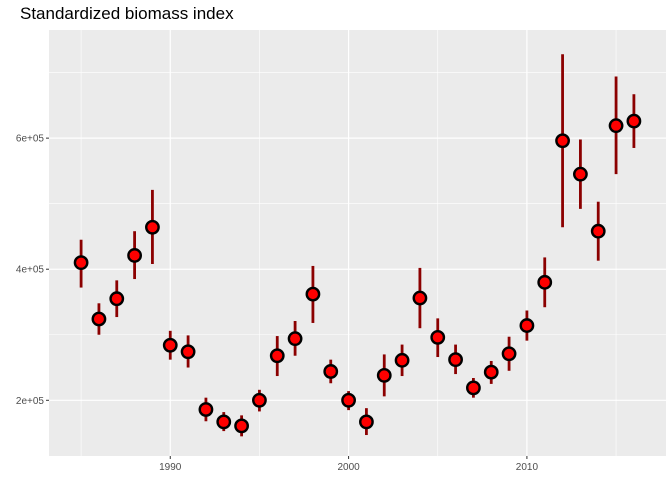 Image resolution: width=672 pixels, height=480 pixels. Describe the element at coordinates (30, 270) in the screenshot. I see `y-tick-label: 4e+05` at that location.